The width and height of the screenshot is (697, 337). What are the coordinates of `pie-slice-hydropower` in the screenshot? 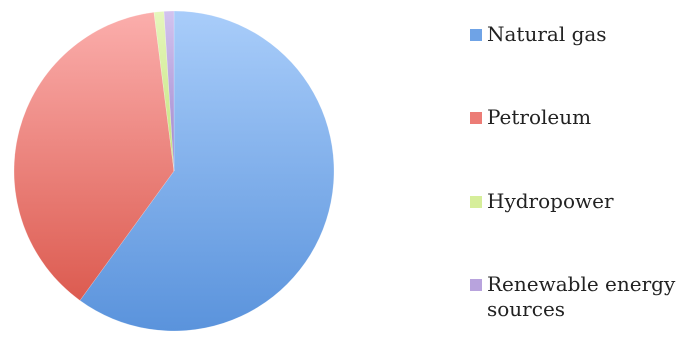 It's located at (164, 91).